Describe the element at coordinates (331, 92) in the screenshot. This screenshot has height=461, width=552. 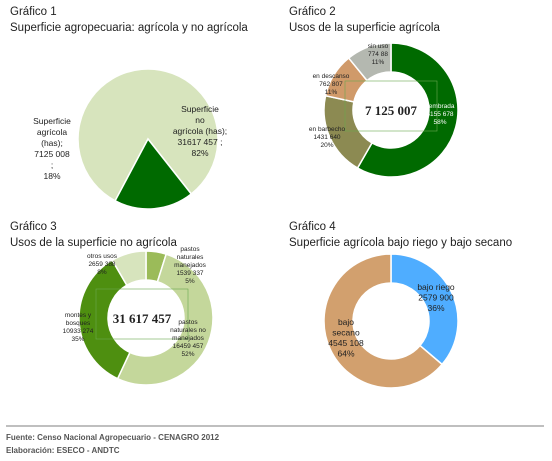
I see `chart2-slice-3-label-3: 11%` at that location.